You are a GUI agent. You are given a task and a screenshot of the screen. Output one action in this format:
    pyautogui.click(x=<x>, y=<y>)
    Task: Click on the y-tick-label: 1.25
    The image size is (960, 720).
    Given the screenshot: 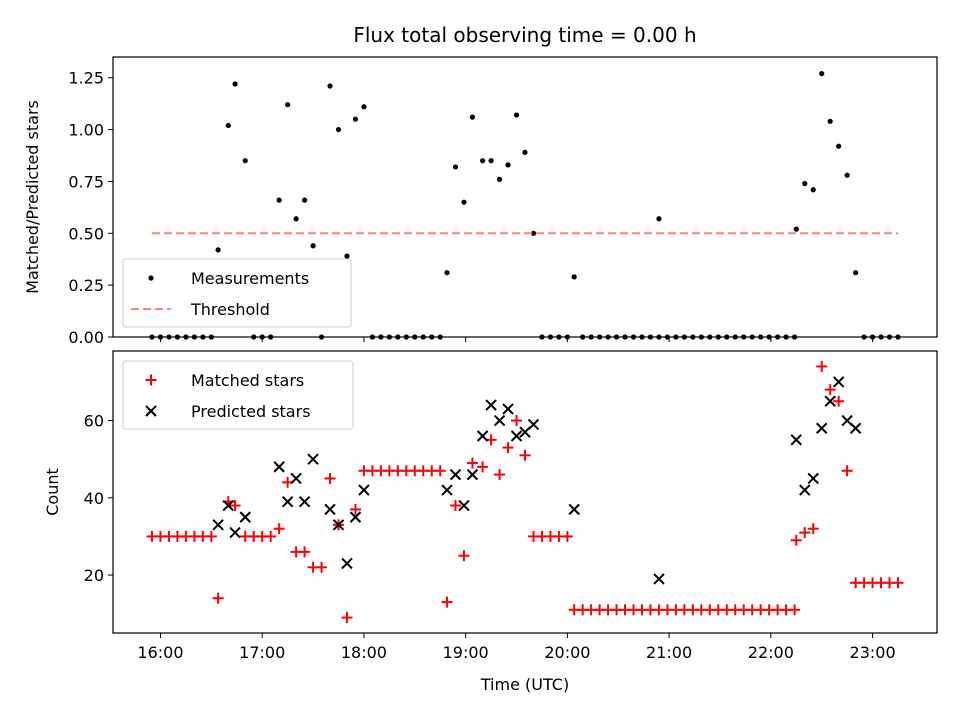 What is the action you would take?
    pyautogui.click(x=86, y=78)
    